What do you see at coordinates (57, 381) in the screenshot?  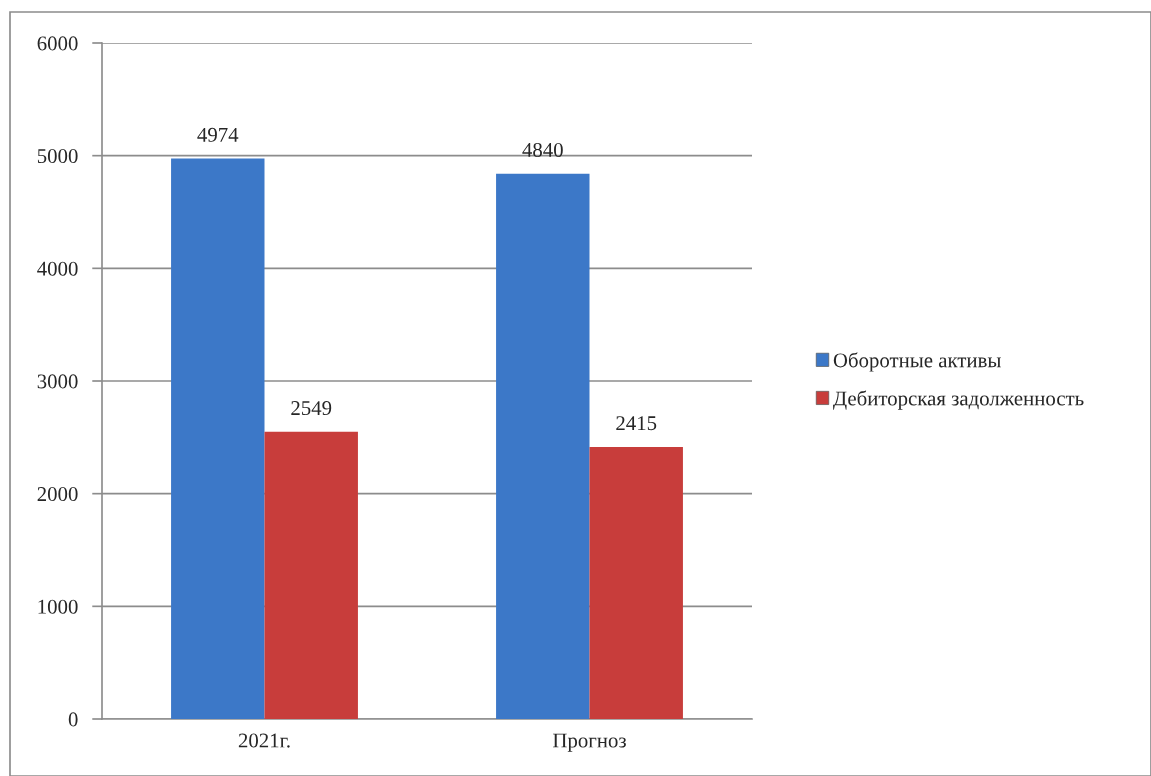 I see `y-tick-label: 3000` at bounding box center [57, 381].